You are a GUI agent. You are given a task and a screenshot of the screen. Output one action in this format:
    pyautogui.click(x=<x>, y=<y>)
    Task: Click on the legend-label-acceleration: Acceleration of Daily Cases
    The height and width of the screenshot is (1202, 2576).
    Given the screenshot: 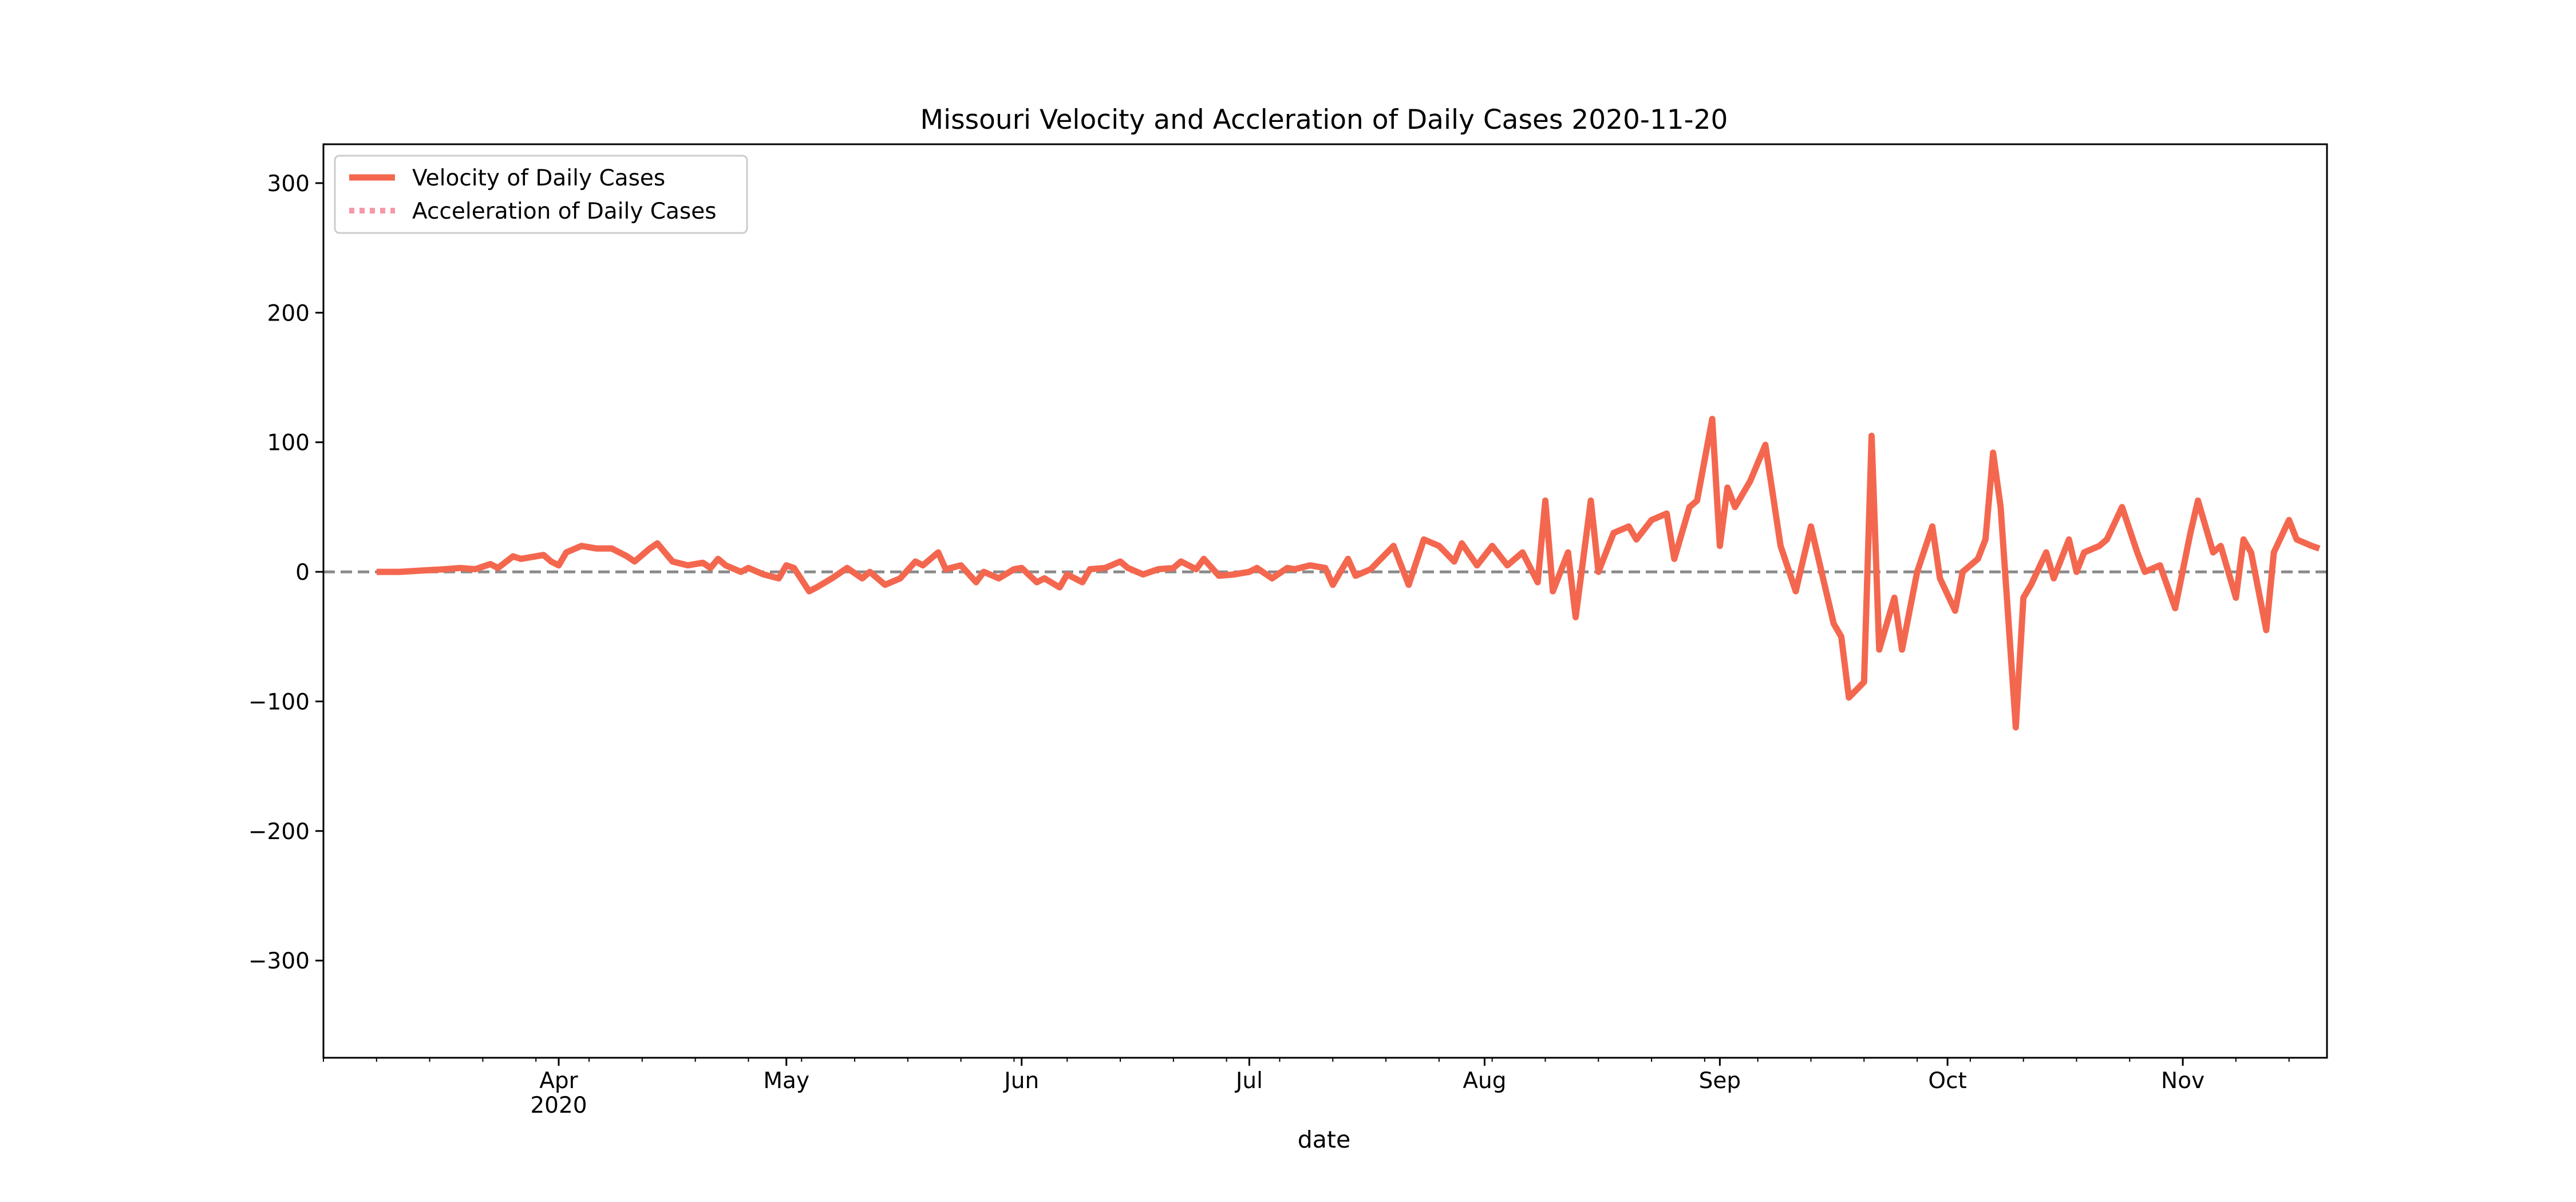 What is the action you would take?
    pyautogui.click(x=564, y=212)
    